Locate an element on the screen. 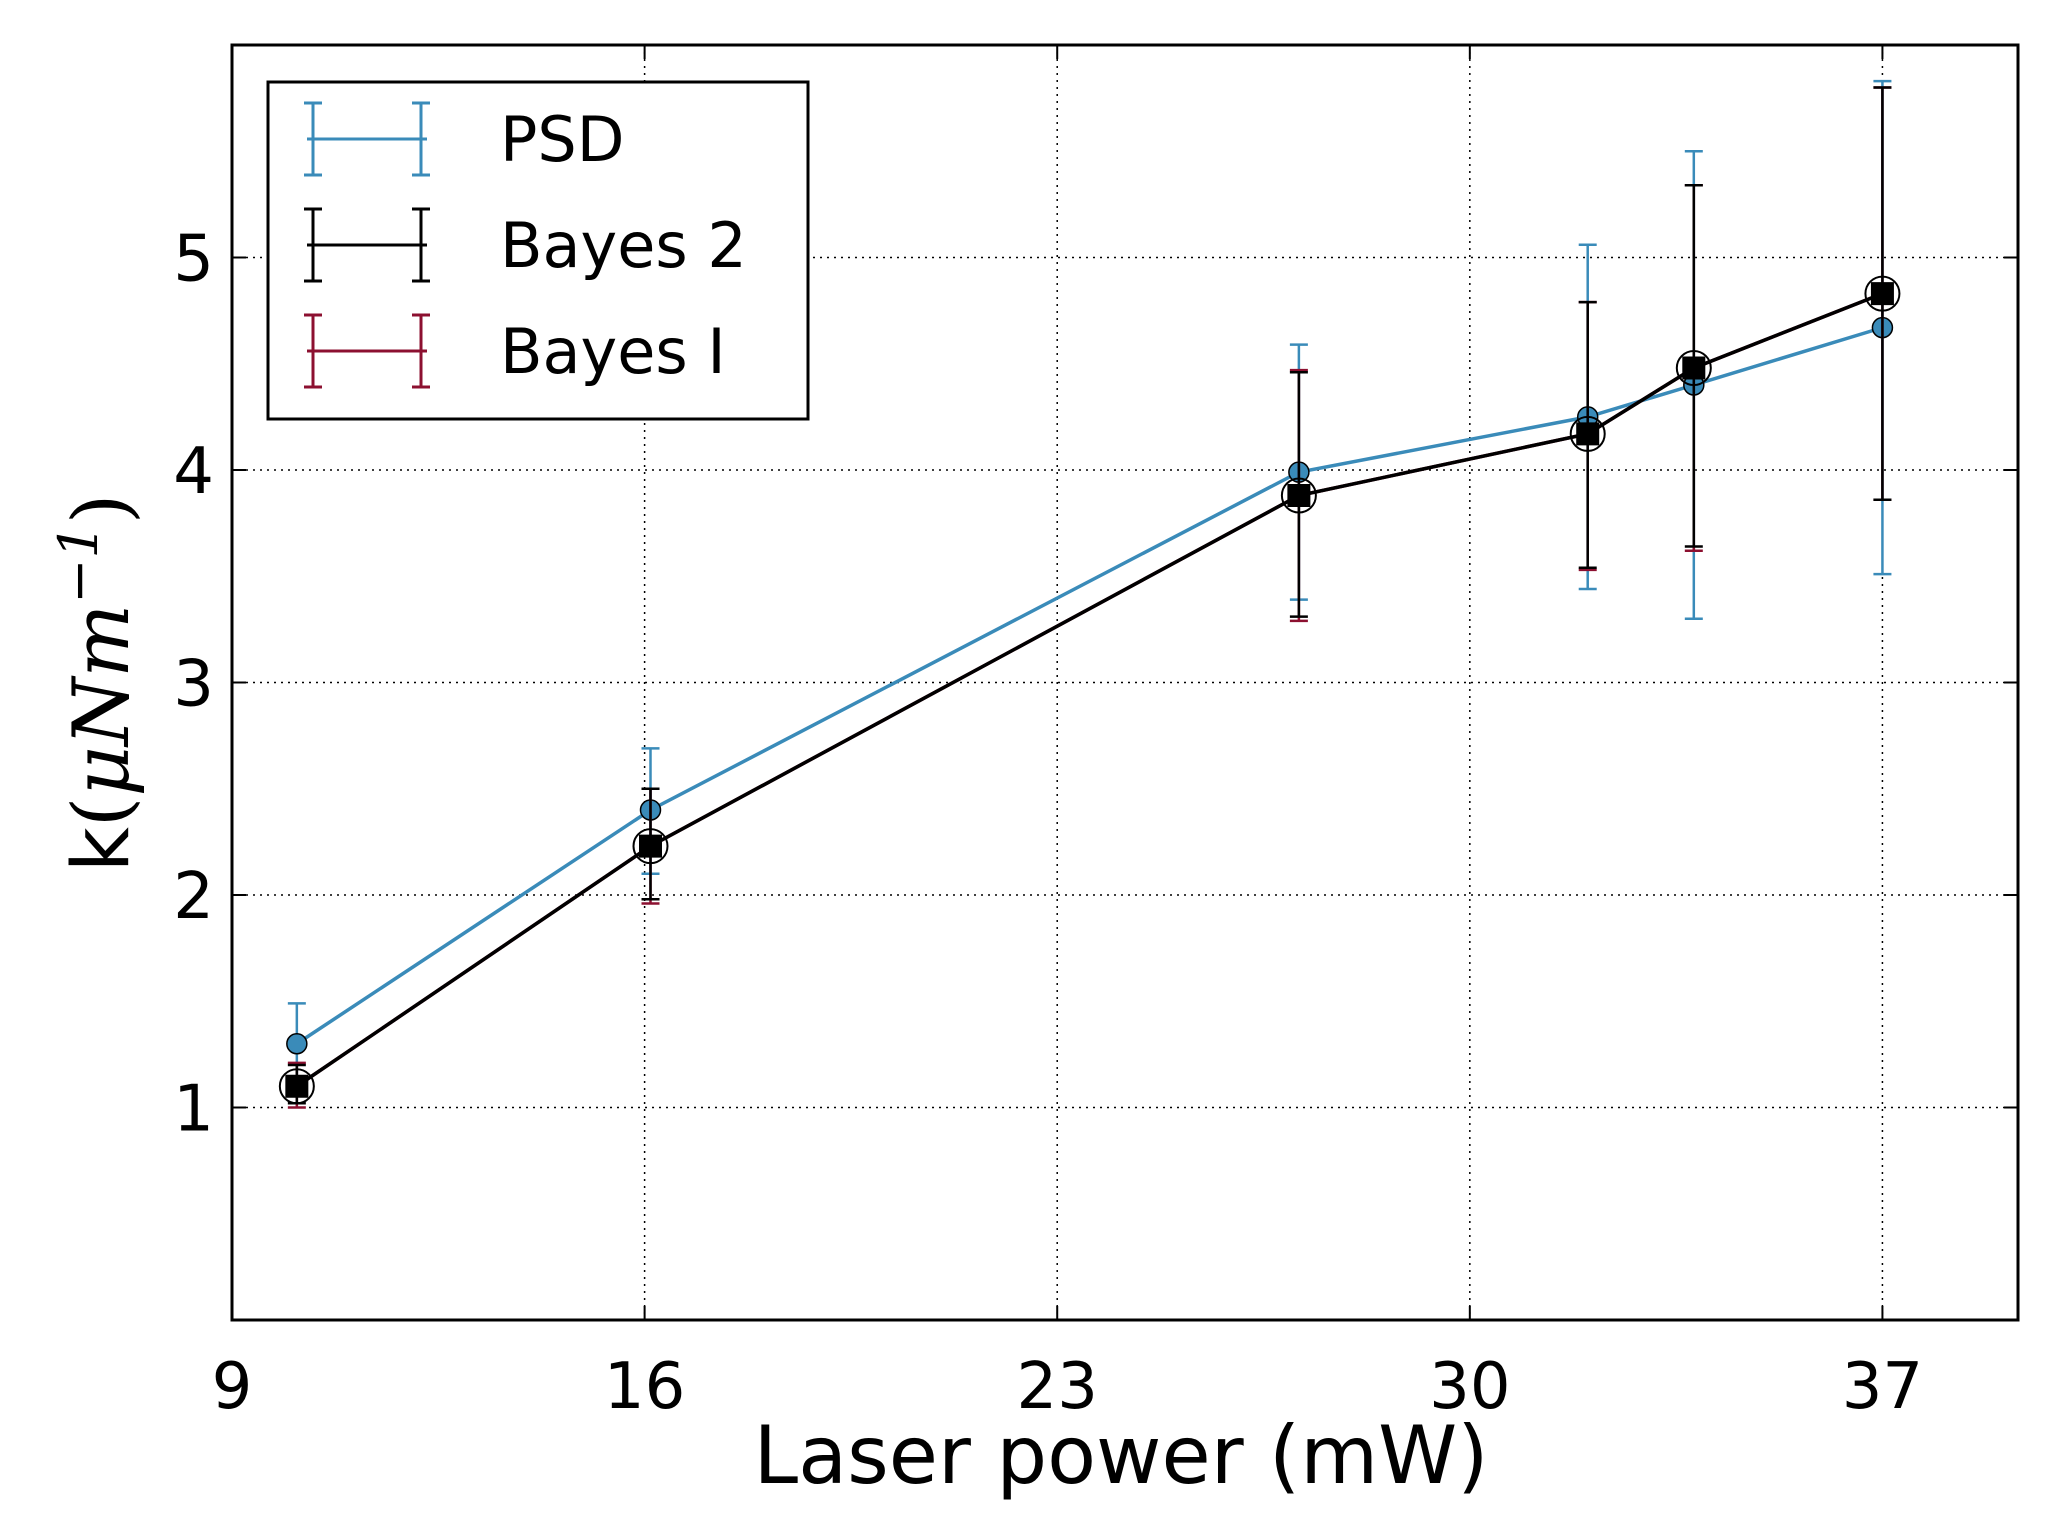 This screenshot has width=2048, height=1536. y-tick-label: 2 is located at coordinates (193, 897).